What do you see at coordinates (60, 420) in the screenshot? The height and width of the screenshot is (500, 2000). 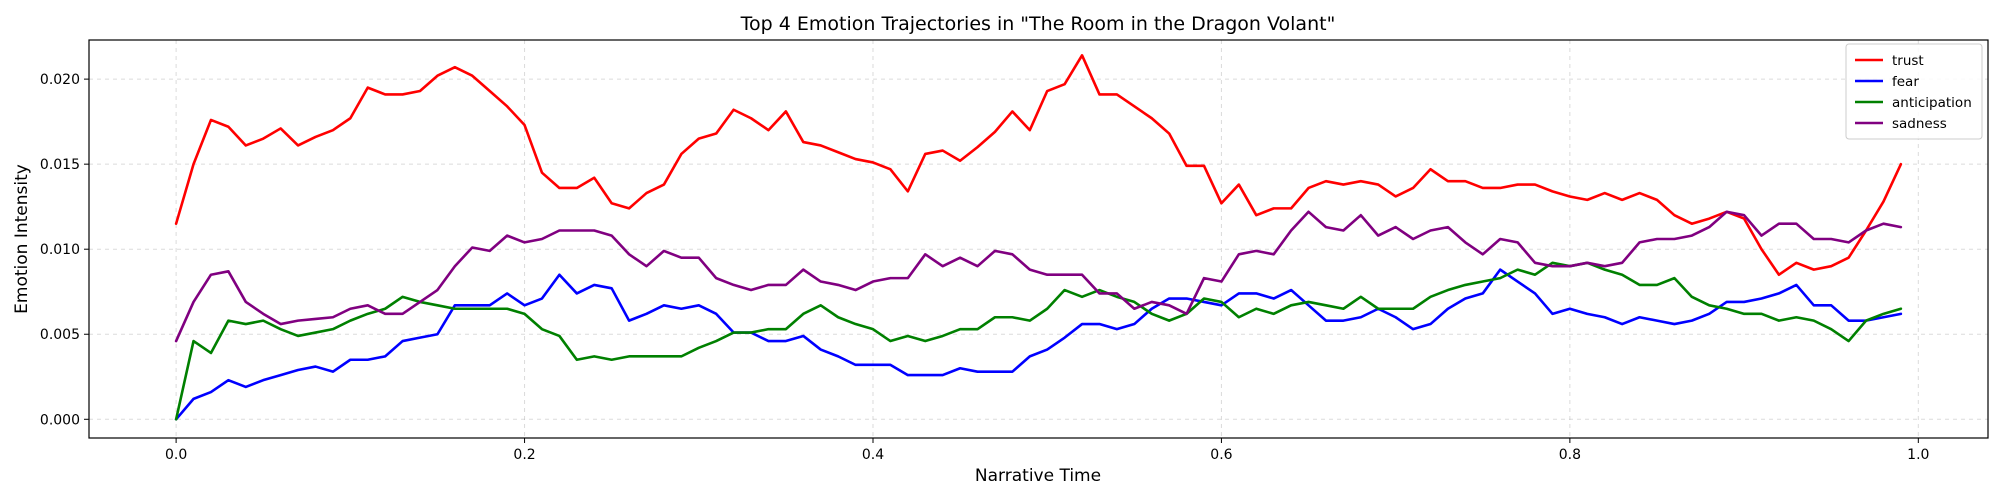 I see `y-tick-label: 0.000` at bounding box center [60, 420].